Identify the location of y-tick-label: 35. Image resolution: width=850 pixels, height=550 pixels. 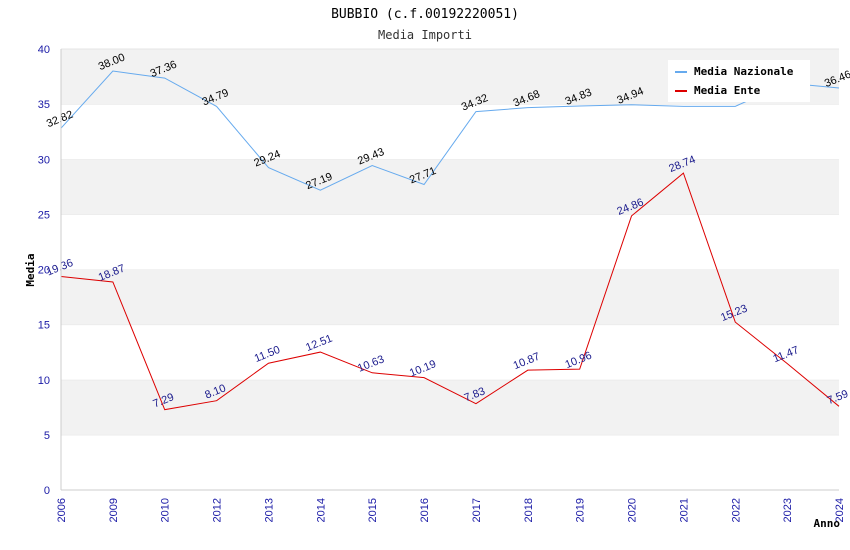
(44, 105).